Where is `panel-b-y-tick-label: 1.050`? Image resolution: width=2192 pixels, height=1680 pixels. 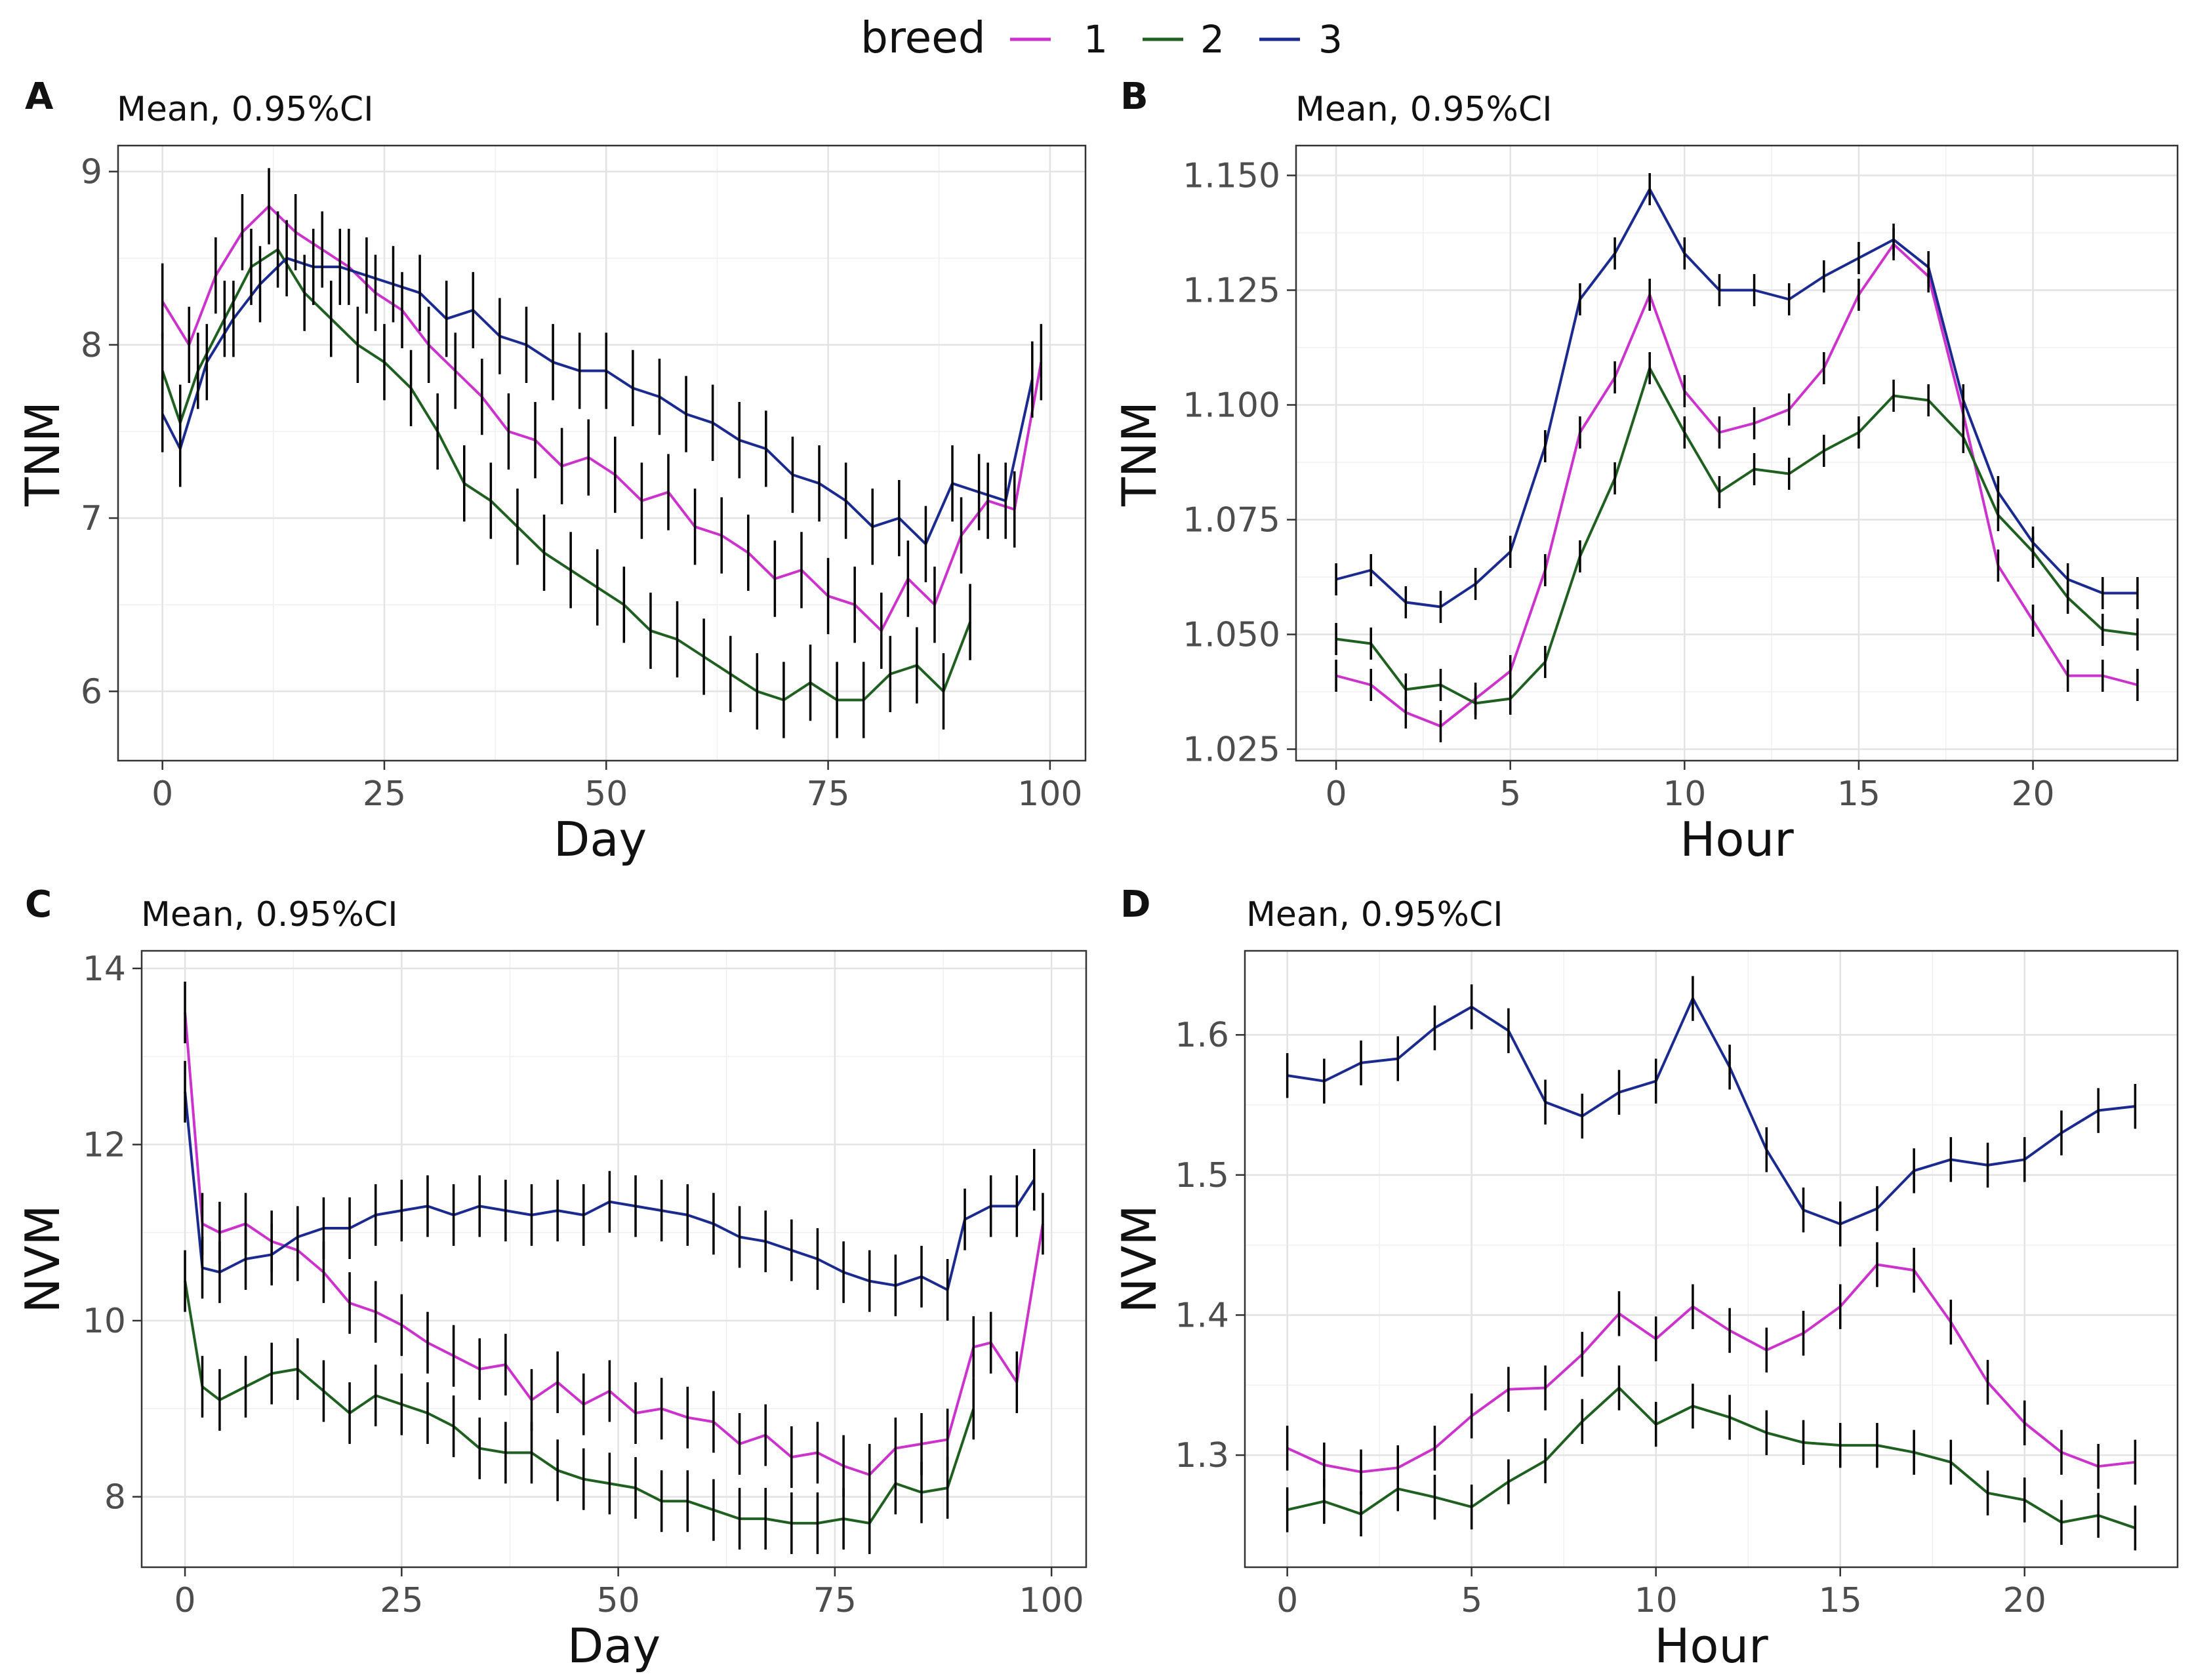 panel-b-y-tick-label: 1.050 is located at coordinates (1231, 635).